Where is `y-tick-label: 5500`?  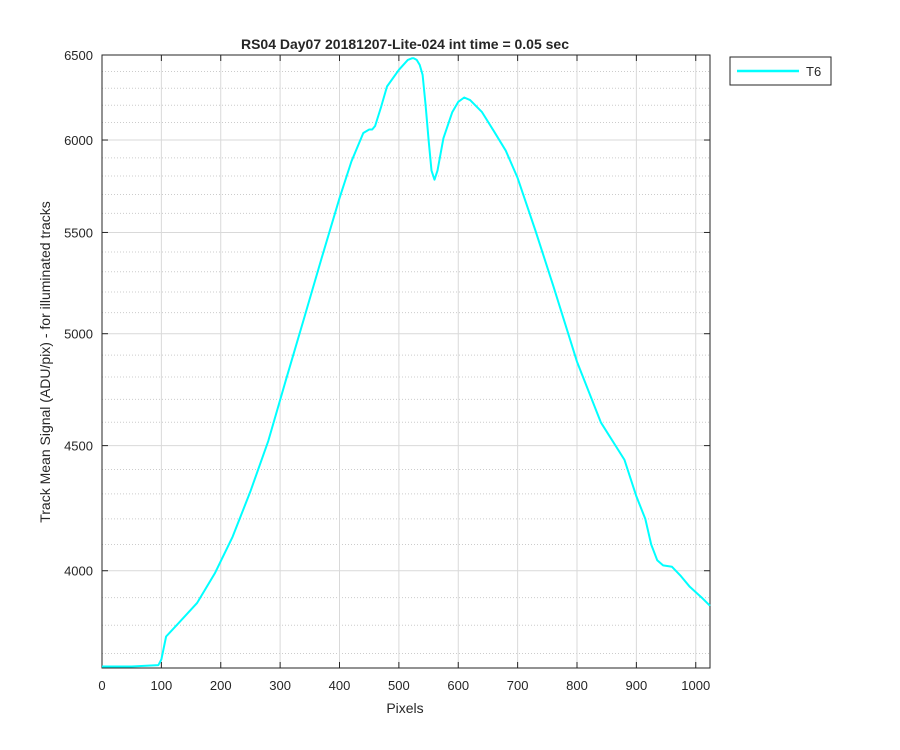
y-tick-label: 5500 is located at coordinates (78, 232).